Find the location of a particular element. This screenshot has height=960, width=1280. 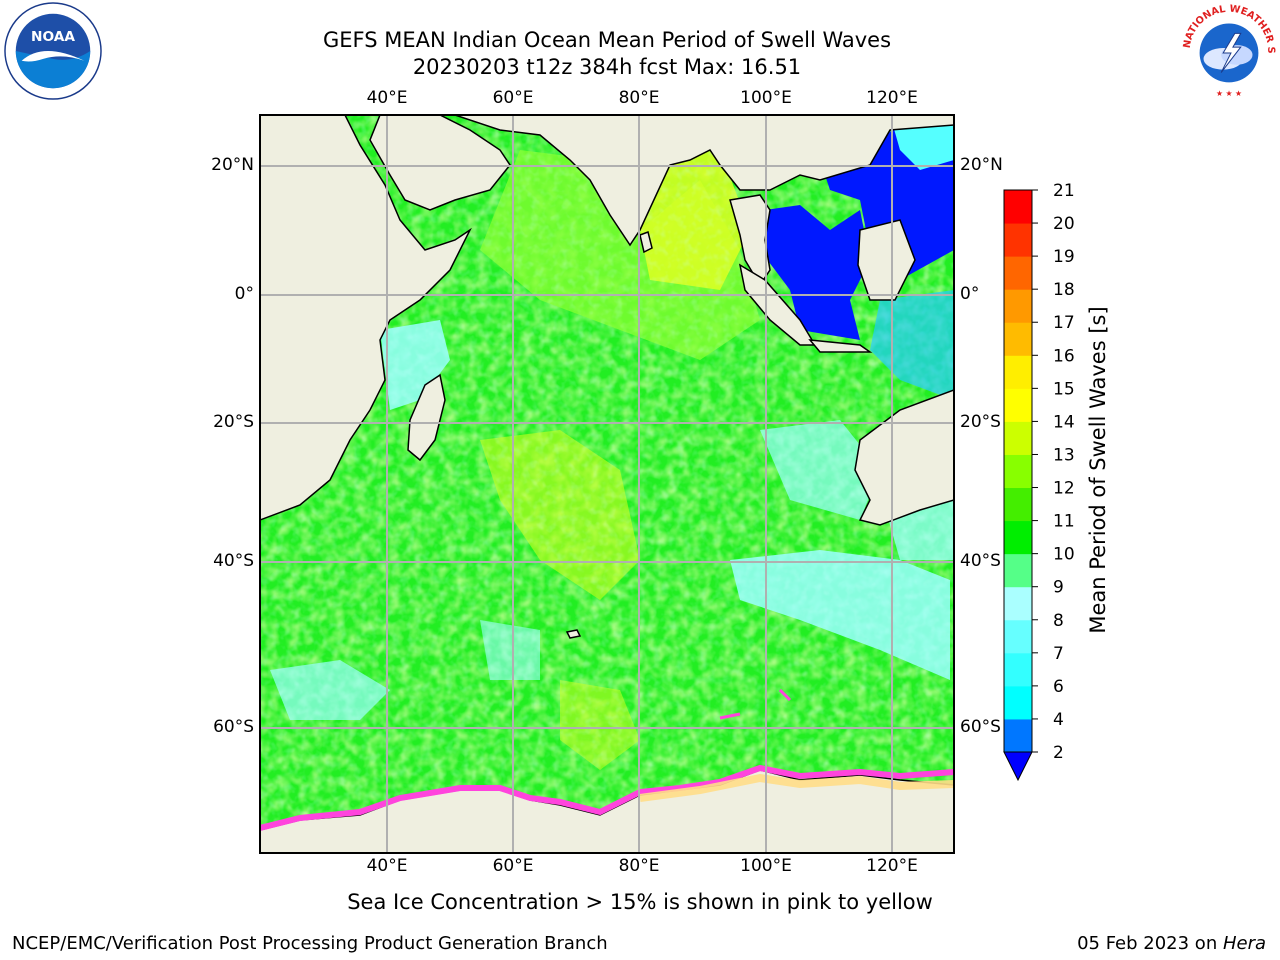

colorbar-tick-label: 16 is located at coordinates (1064, 356).